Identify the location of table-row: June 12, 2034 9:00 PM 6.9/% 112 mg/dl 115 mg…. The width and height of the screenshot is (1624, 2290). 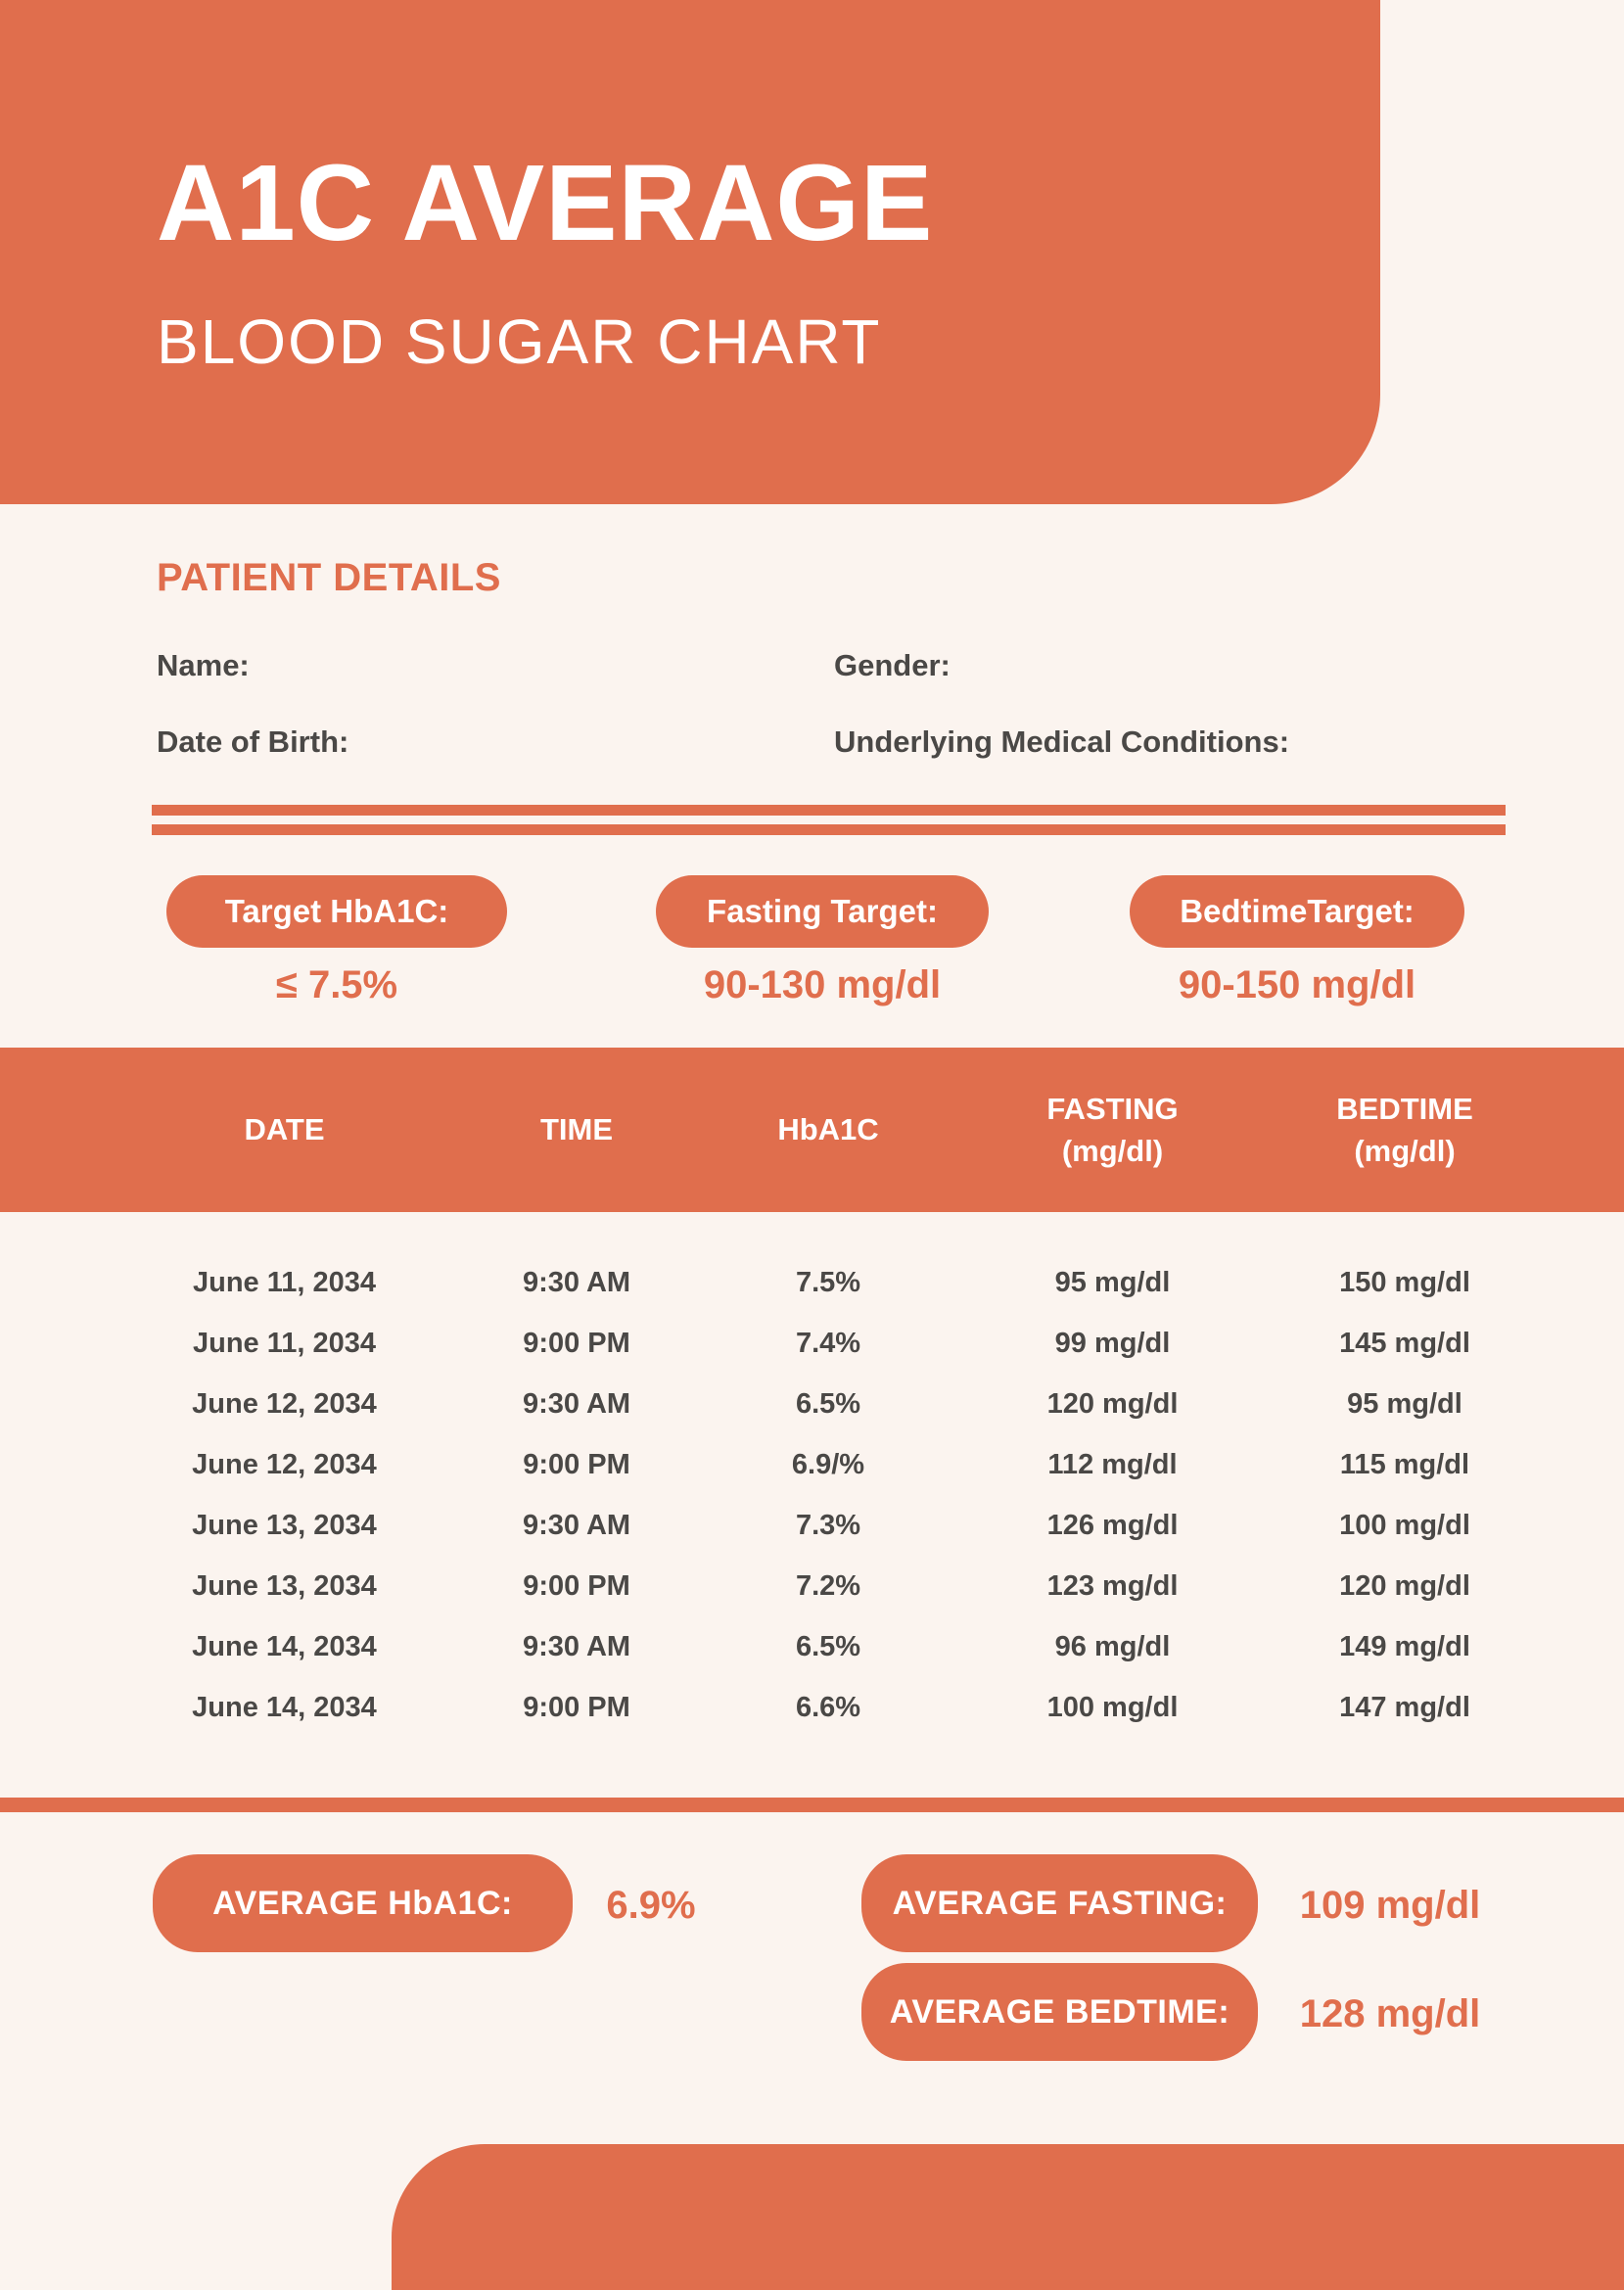
(812, 1464).